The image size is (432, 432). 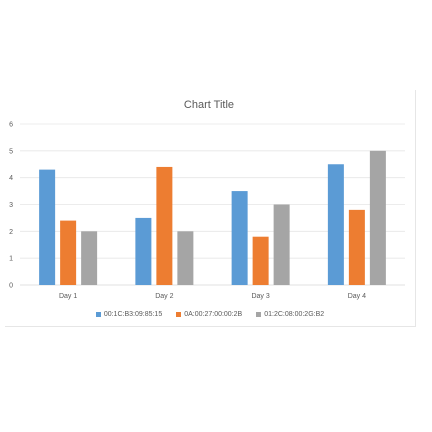 What do you see at coordinates (11, 286) in the screenshot?
I see `y-tick-label: 0` at bounding box center [11, 286].